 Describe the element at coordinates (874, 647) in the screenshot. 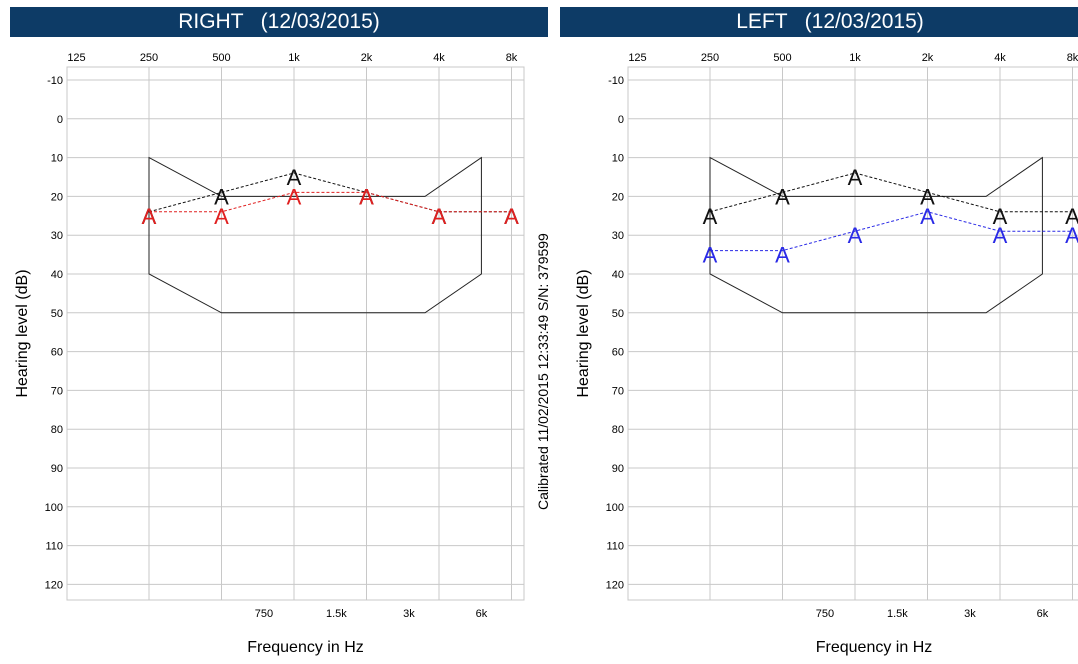

I see `left-x-axis-label: Frequency in Hz` at that location.